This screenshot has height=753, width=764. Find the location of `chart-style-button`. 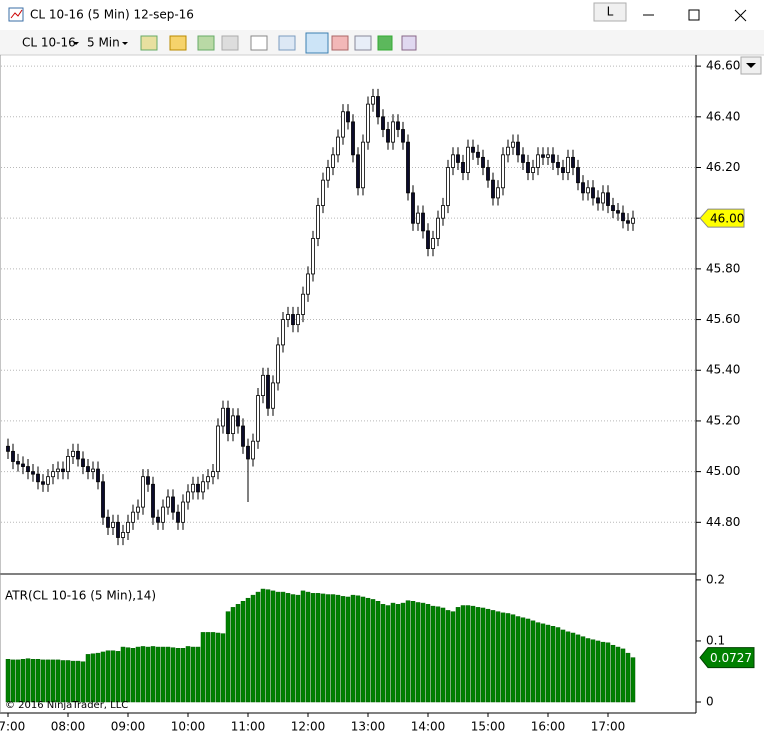

chart-style-button is located at coordinates (149, 43).